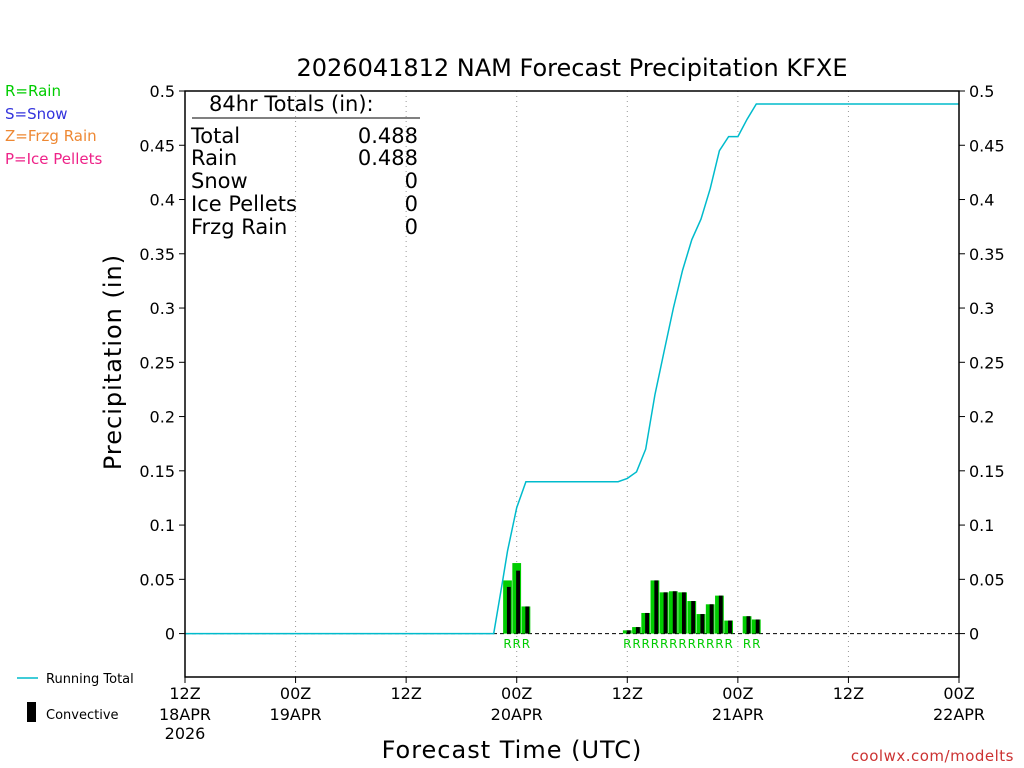  I want to click on ytick-label-right-7: 0.35, so click(987, 254).